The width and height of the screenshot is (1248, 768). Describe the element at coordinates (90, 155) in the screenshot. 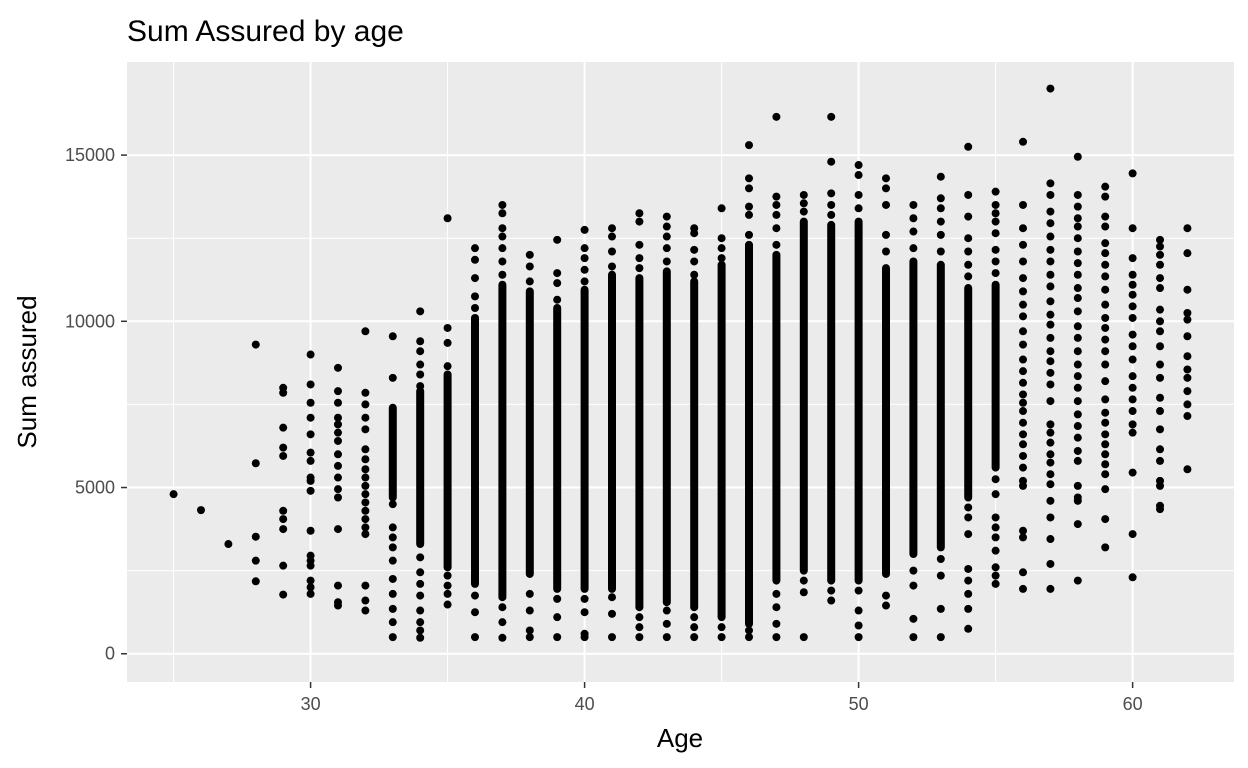

I see `y-tick-label: 15000` at that location.